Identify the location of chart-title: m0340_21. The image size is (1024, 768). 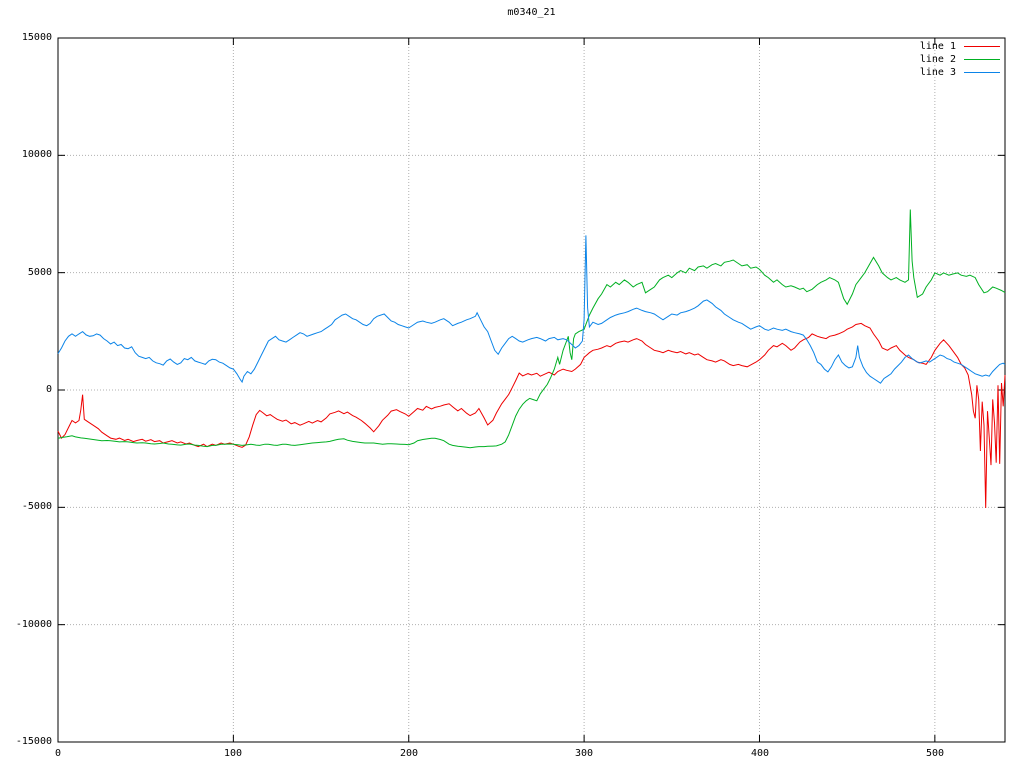
(531, 12).